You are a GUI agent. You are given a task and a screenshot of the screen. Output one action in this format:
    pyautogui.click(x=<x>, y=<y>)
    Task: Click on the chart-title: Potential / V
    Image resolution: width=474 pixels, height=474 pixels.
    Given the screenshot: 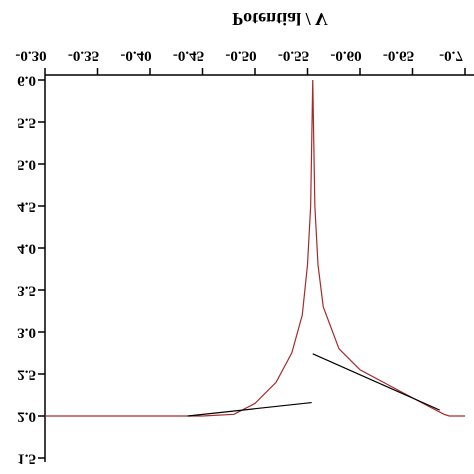 What is the action you would take?
    pyautogui.click(x=280, y=19)
    